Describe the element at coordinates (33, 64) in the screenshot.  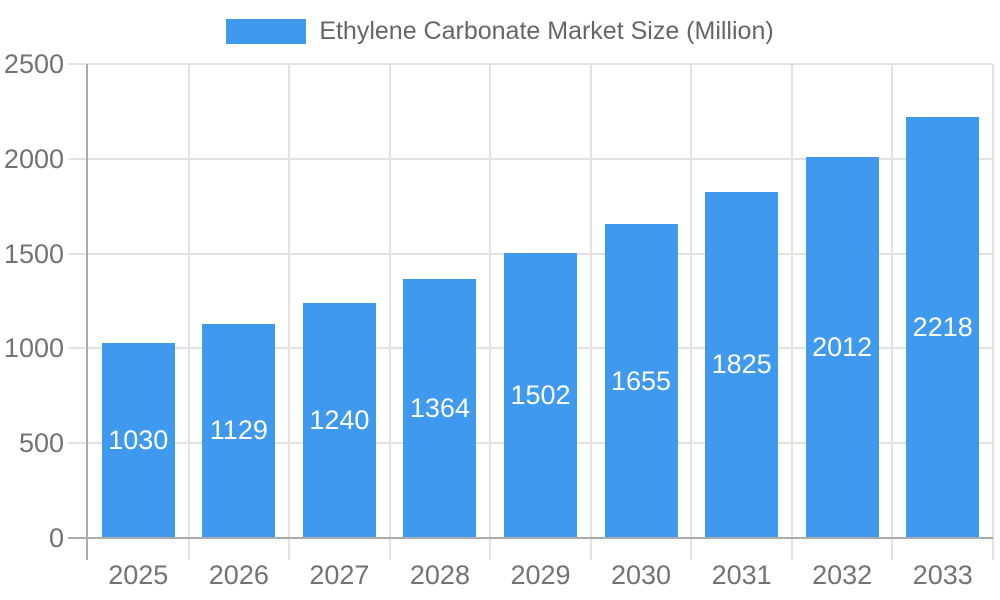
I see `y-axis-label: 2500` at that location.